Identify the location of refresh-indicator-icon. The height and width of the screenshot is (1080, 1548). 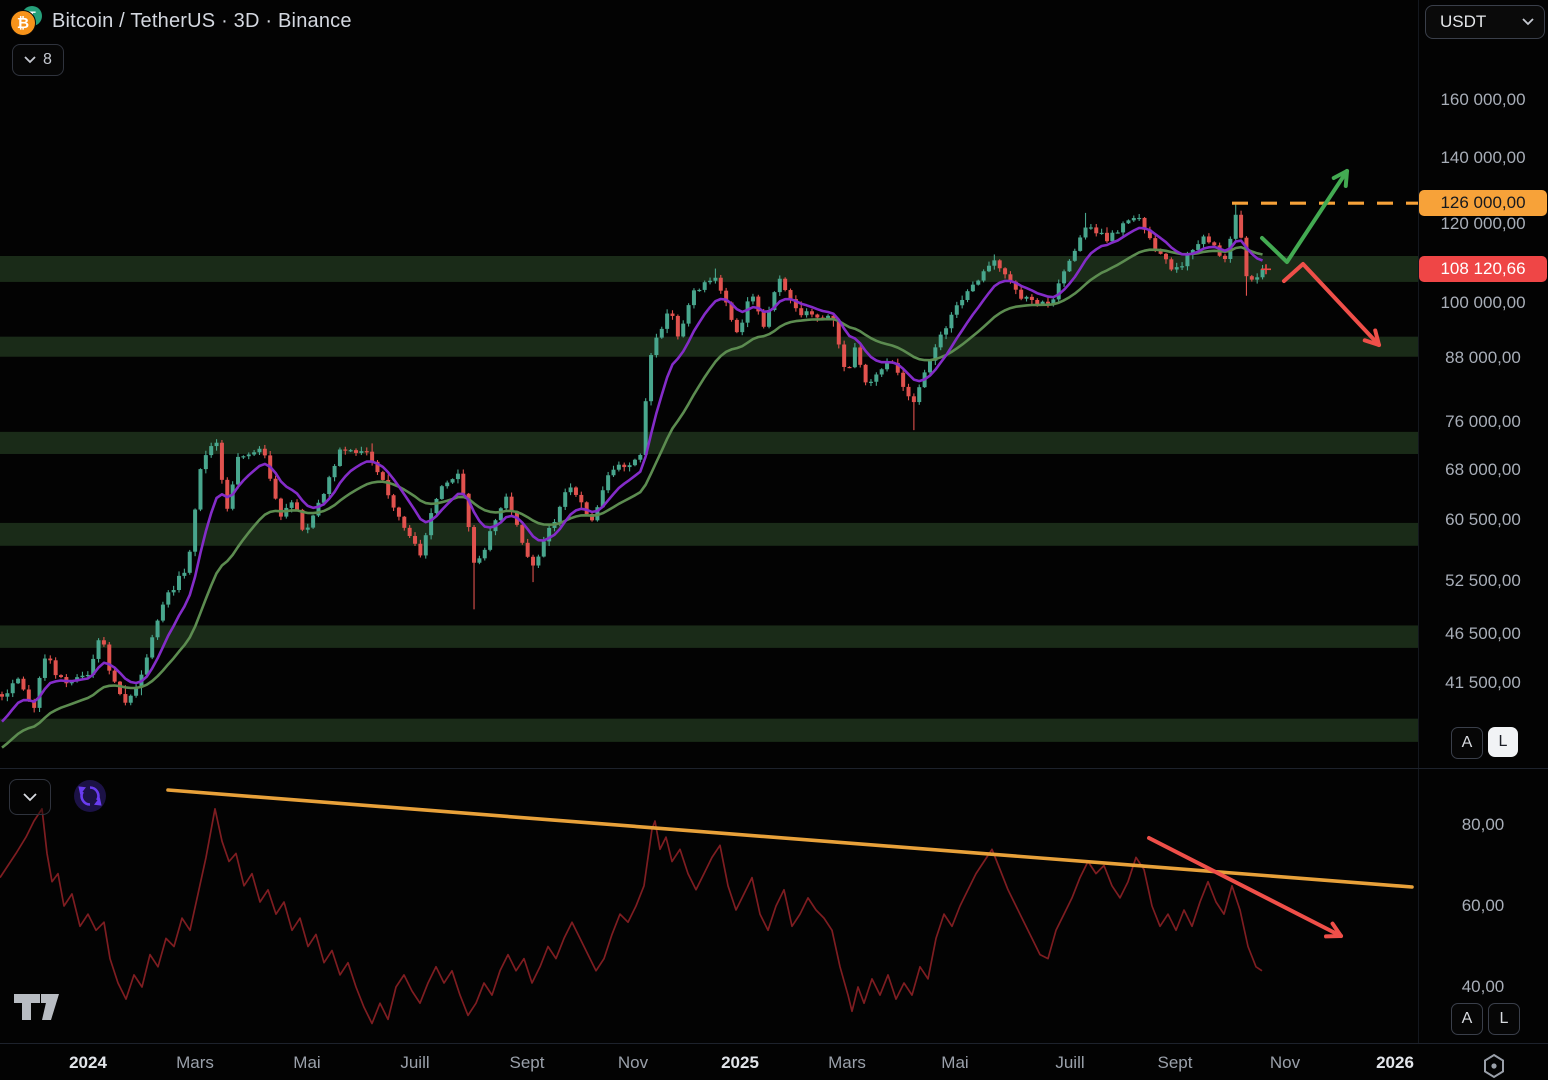
(90, 796).